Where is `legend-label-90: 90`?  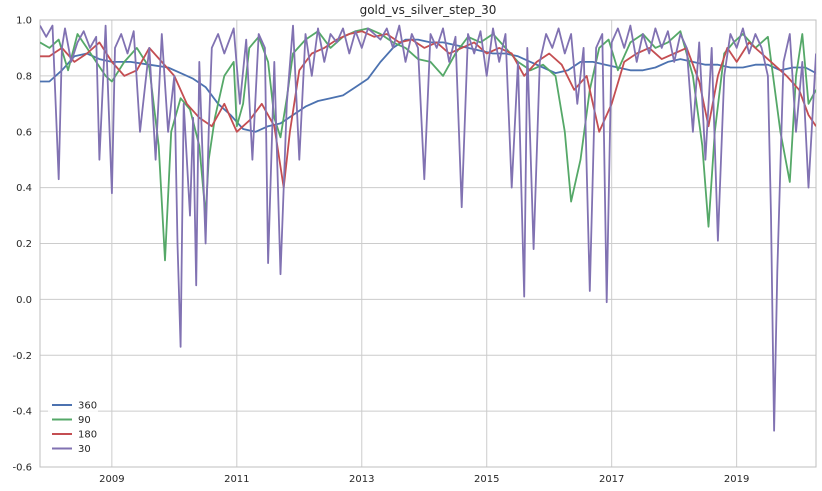 legend-label-90: 90 is located at coordinates (84, 420).